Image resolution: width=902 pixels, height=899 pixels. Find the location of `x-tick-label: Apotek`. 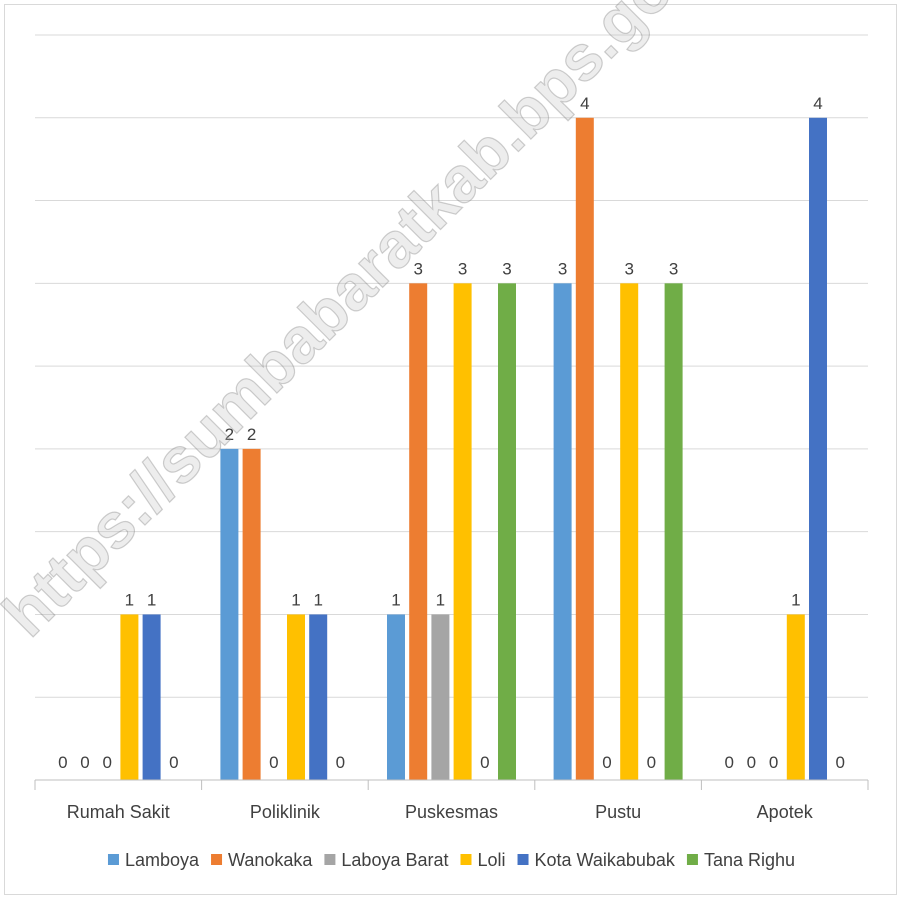

x-tick-label: Apotek is located at coordinates (785, 812).